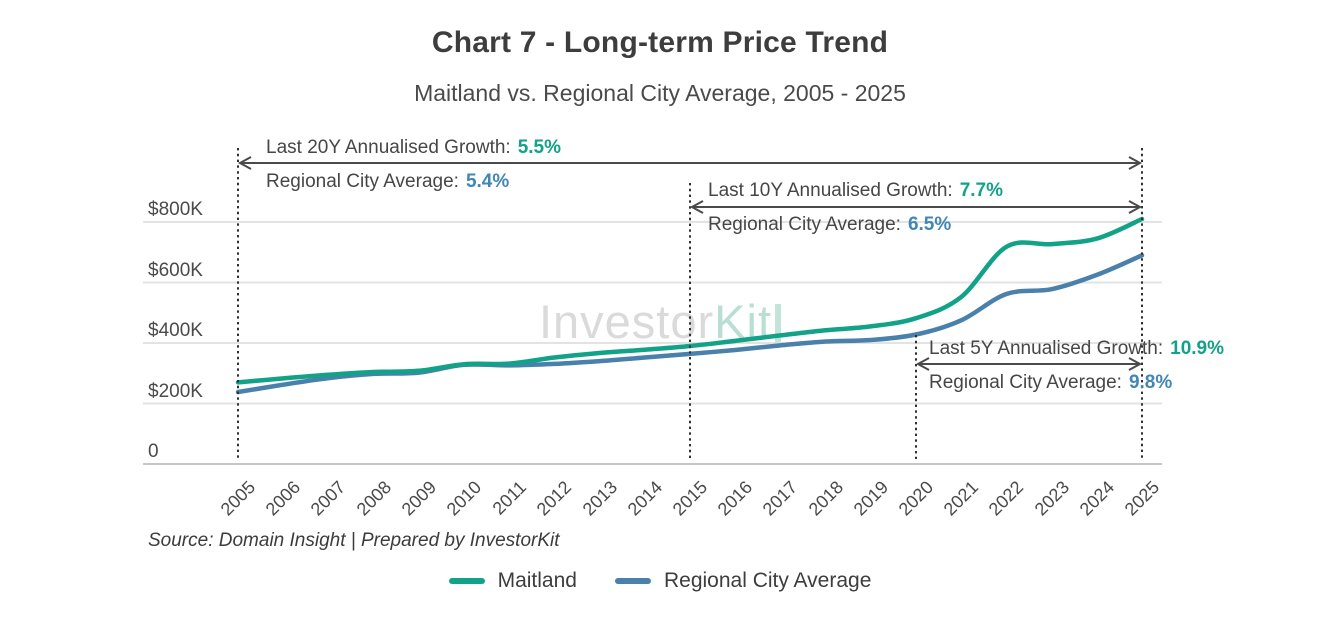  Describe the element at coordinates (1150, 382) in the screenshot. I see `annotation-5y-sub-value: 9.8%` at that location.